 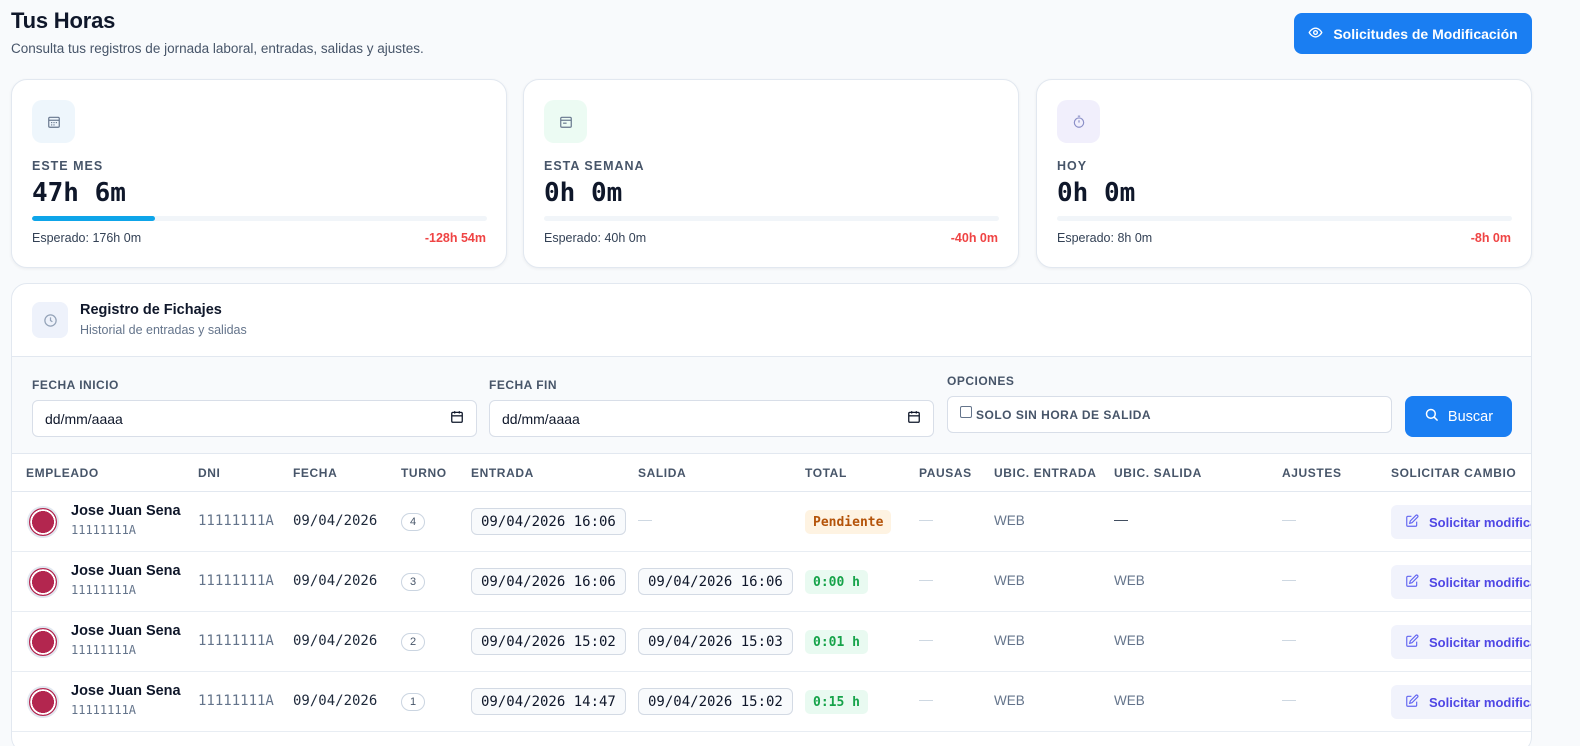 What do you see at coordinates (836, 582) in the screenshot?
I see `total-badge: 0:00 h` at bounding box center [836, 582].